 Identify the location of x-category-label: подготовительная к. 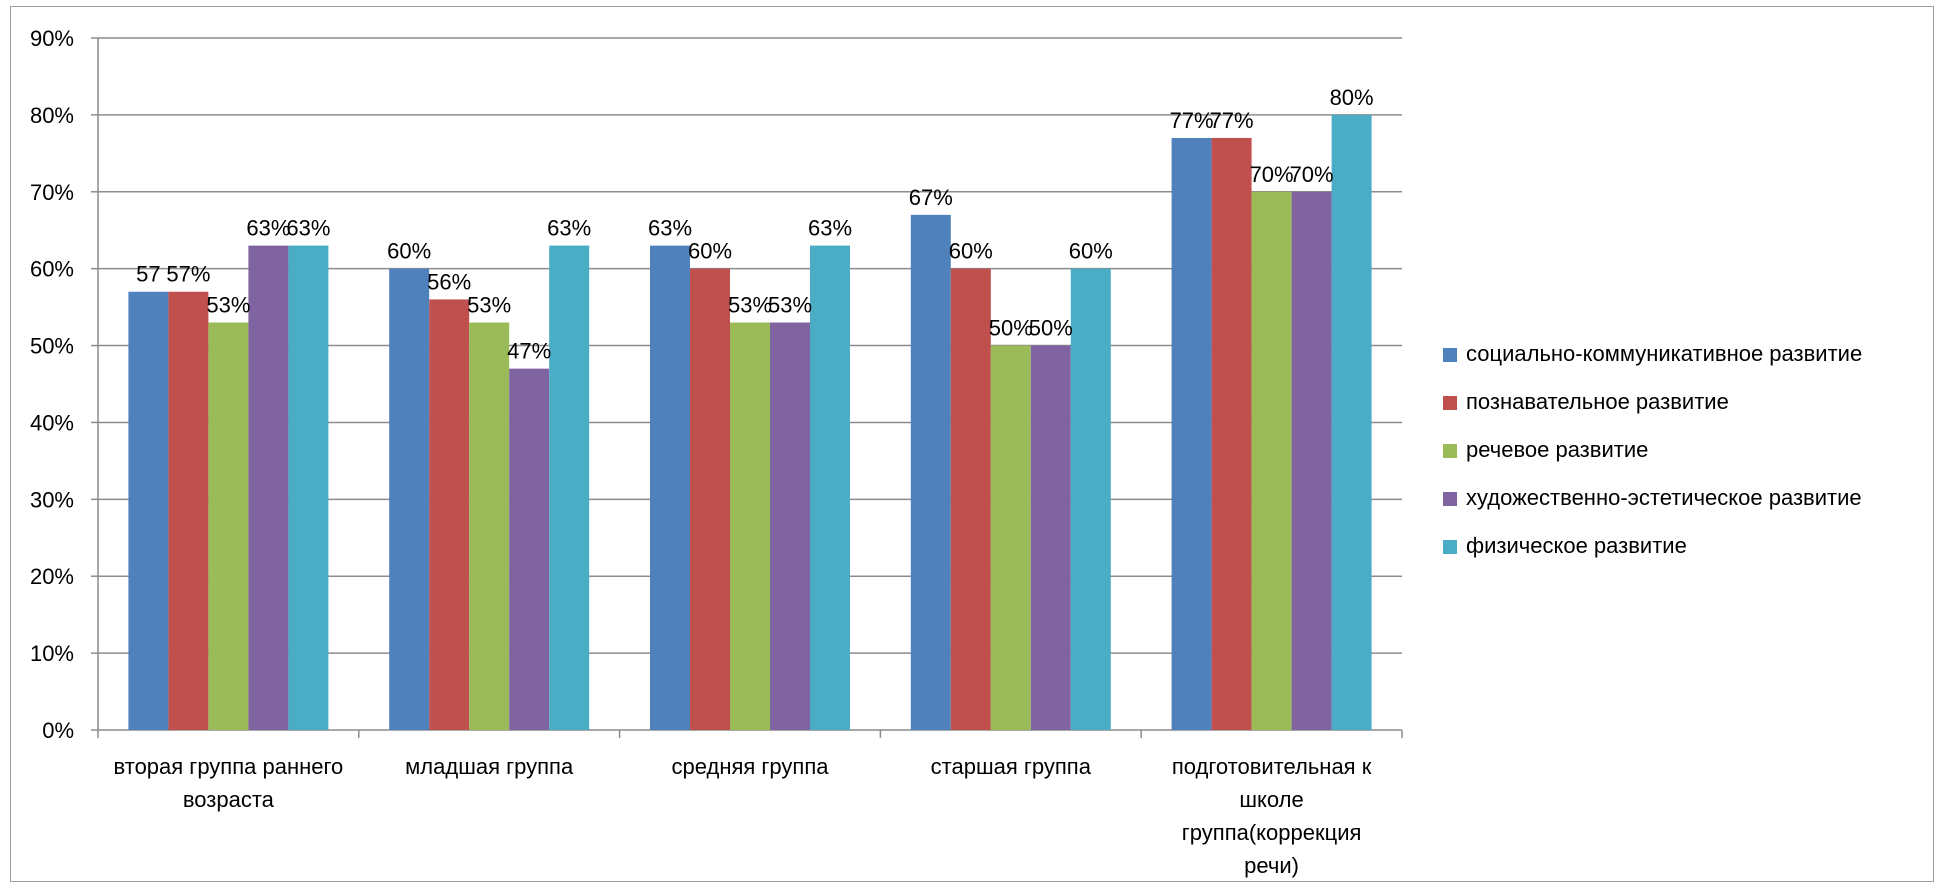
(1272, 766).